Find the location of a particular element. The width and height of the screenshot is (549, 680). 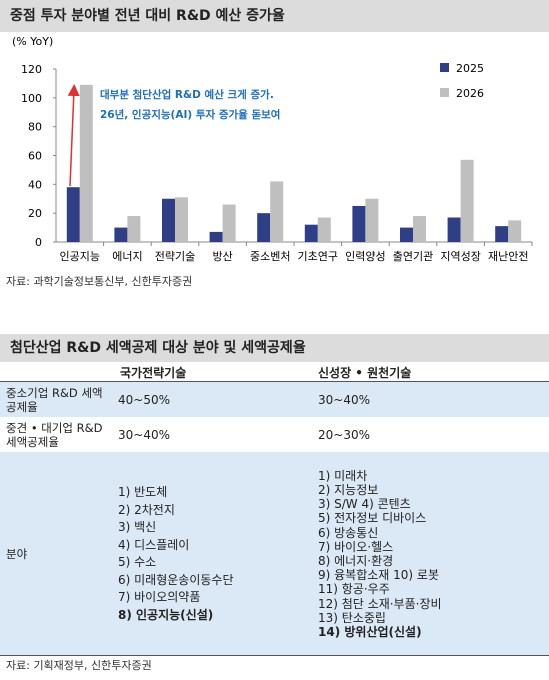

list-item: 11) 항공·우주 is located at coordinates (354, 589).